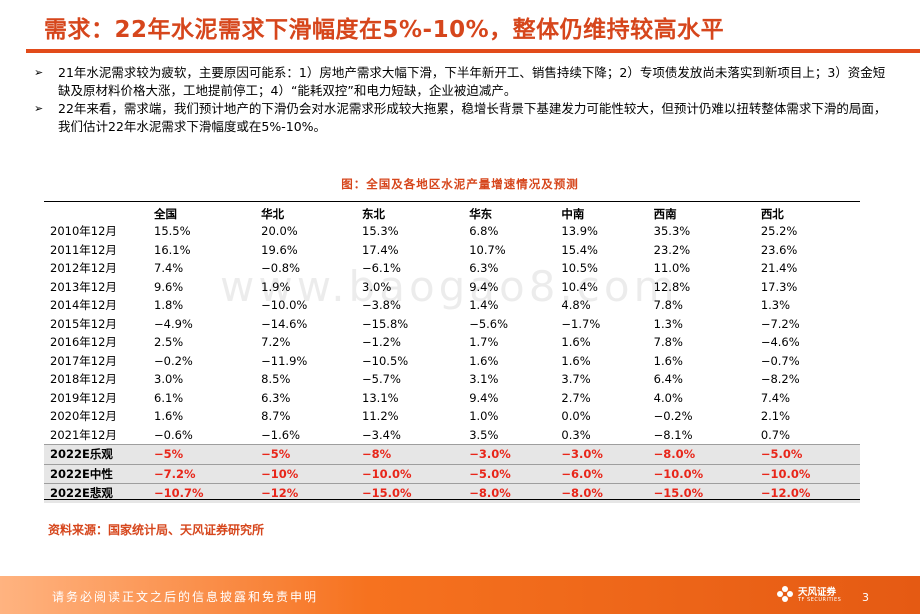 The image size is (920, 614). What do you see at coordinates (276, 286) in the screenshot?
I see `table-cell: 1.9%` at bounding box center [276, 286].